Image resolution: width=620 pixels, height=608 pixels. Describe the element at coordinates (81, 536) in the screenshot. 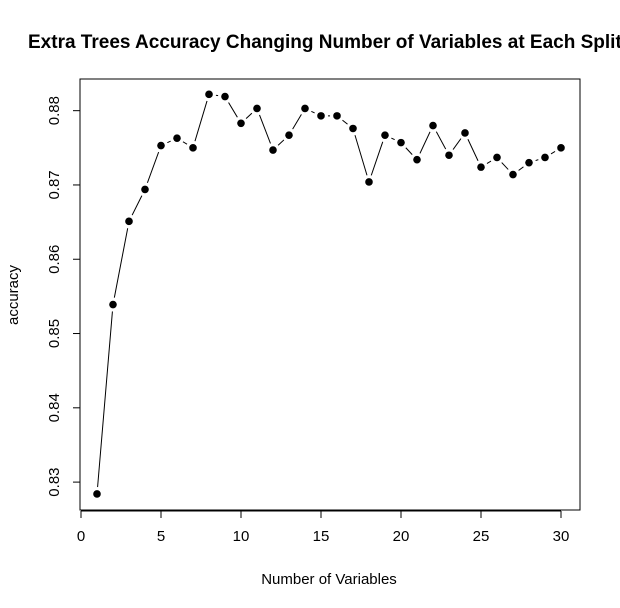

I see `x-tick-label: 0` at that location.